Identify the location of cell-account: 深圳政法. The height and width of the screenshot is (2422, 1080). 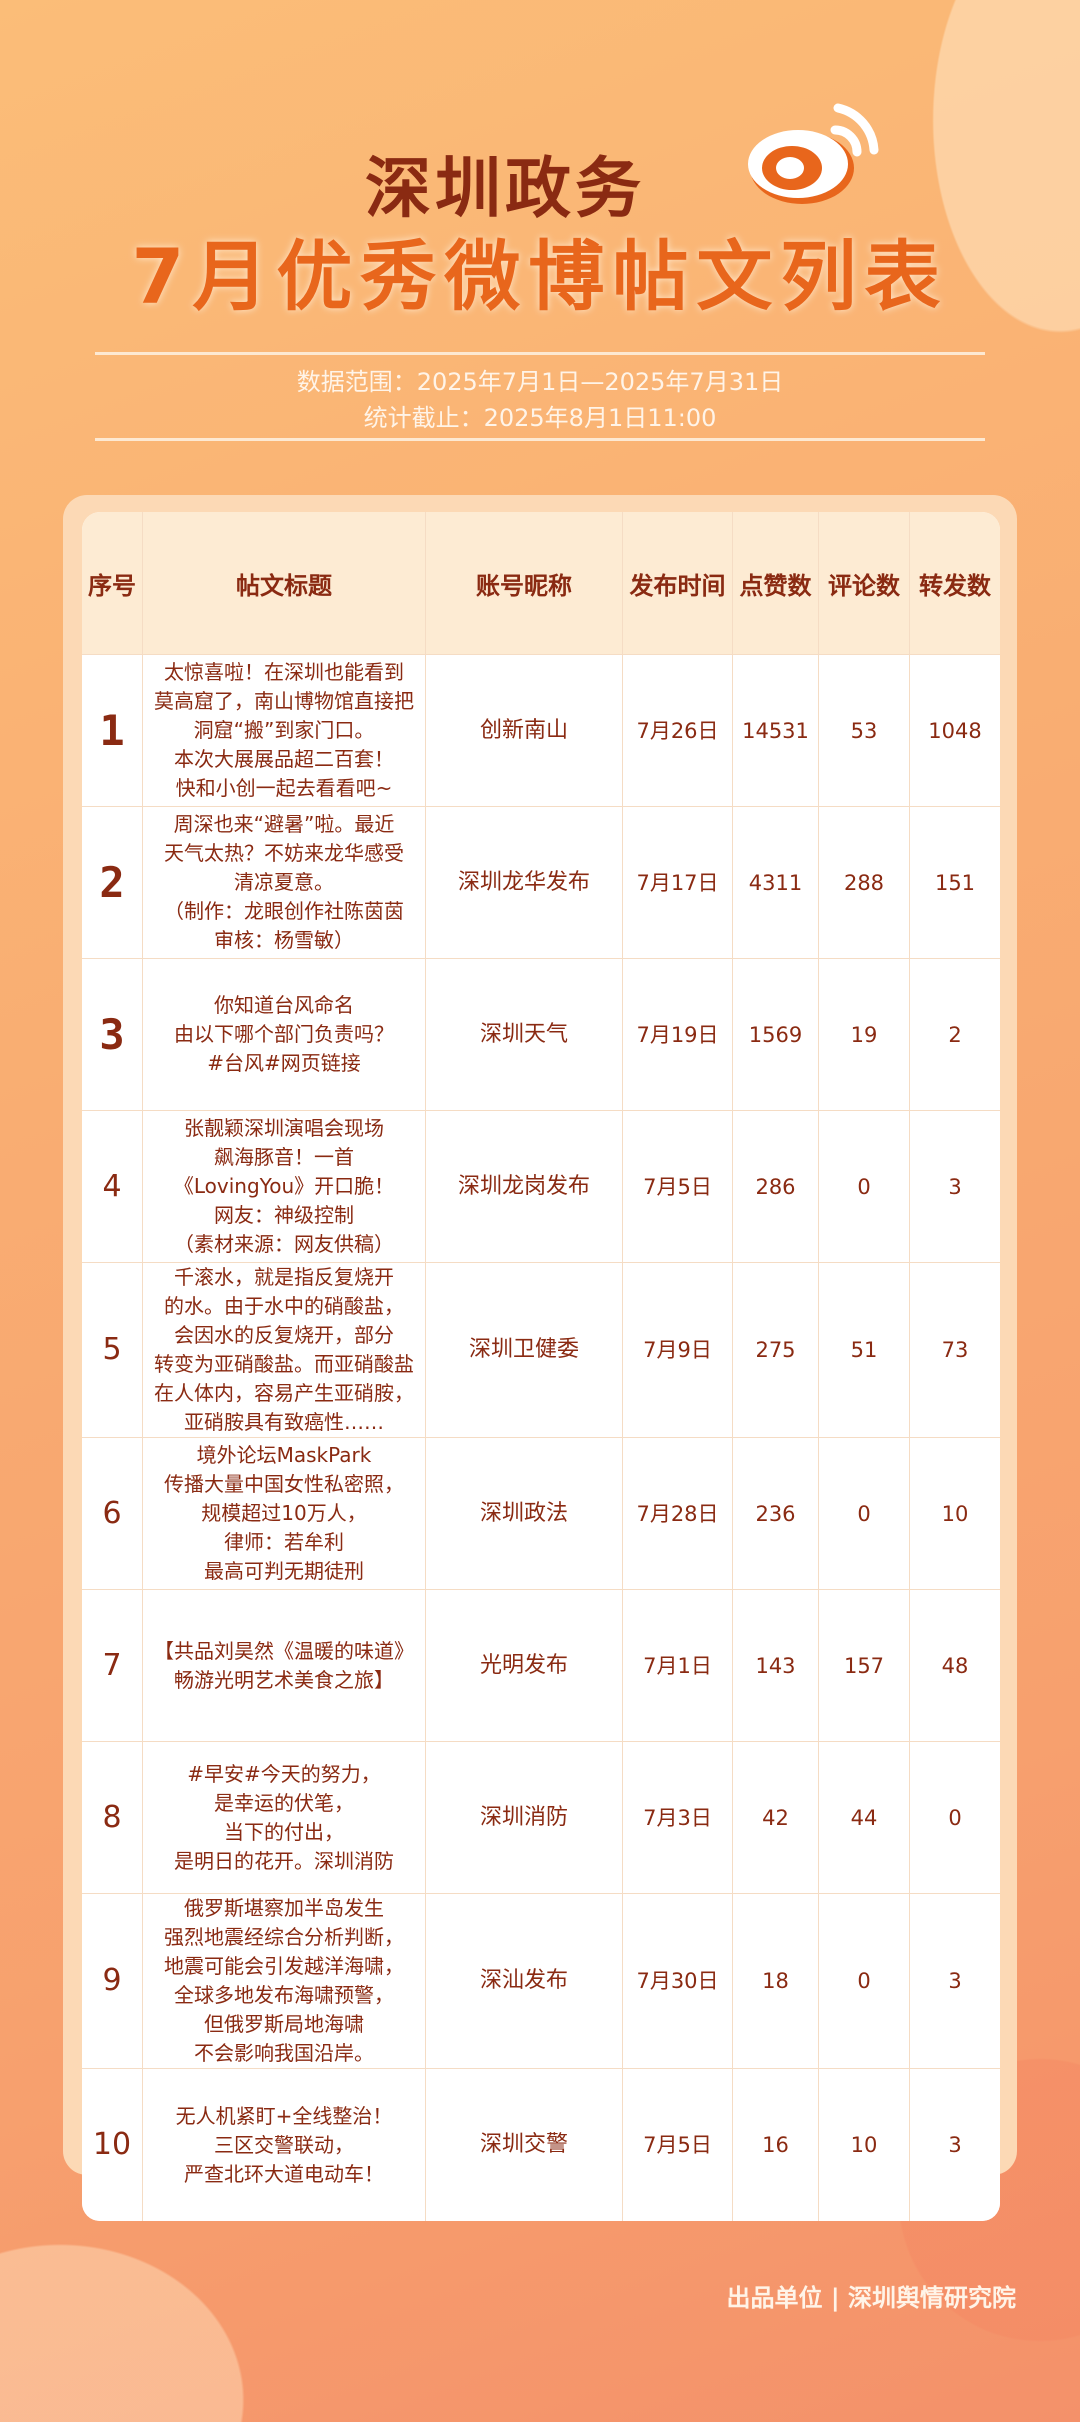
(524, 1514).